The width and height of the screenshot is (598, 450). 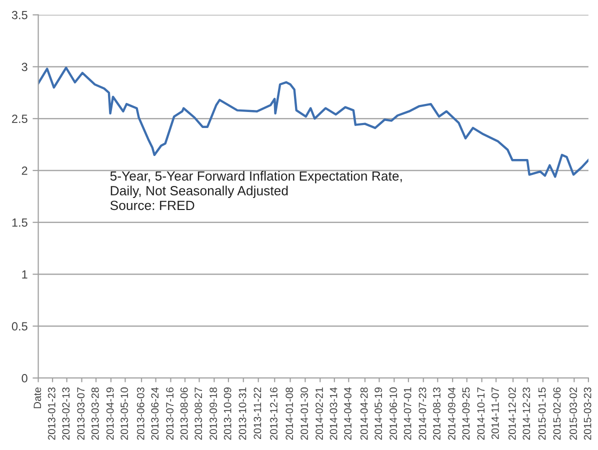 What do you see at coordinates (481, 414) in the screenshot?
I see `x-tick-label: 2014-10-17` at bounding box center [481, 414].